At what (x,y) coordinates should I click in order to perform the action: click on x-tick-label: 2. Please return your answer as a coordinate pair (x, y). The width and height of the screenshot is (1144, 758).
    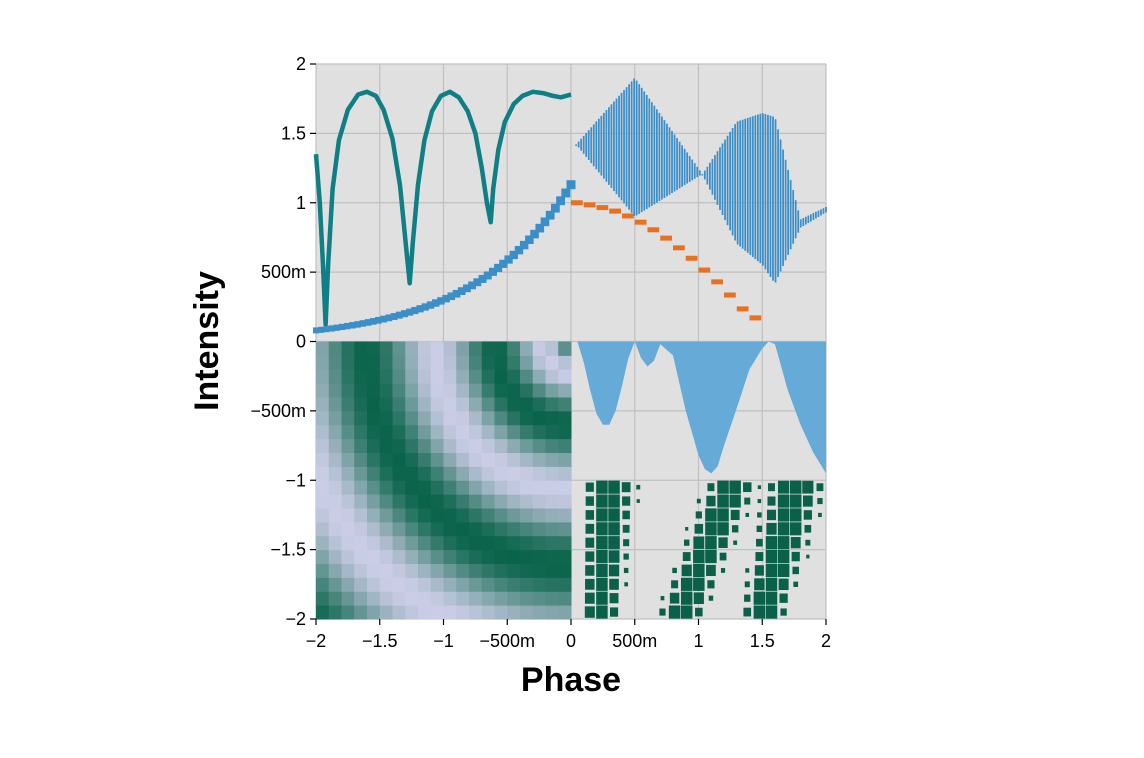
    Looking at the image, I should click on (826, 641).